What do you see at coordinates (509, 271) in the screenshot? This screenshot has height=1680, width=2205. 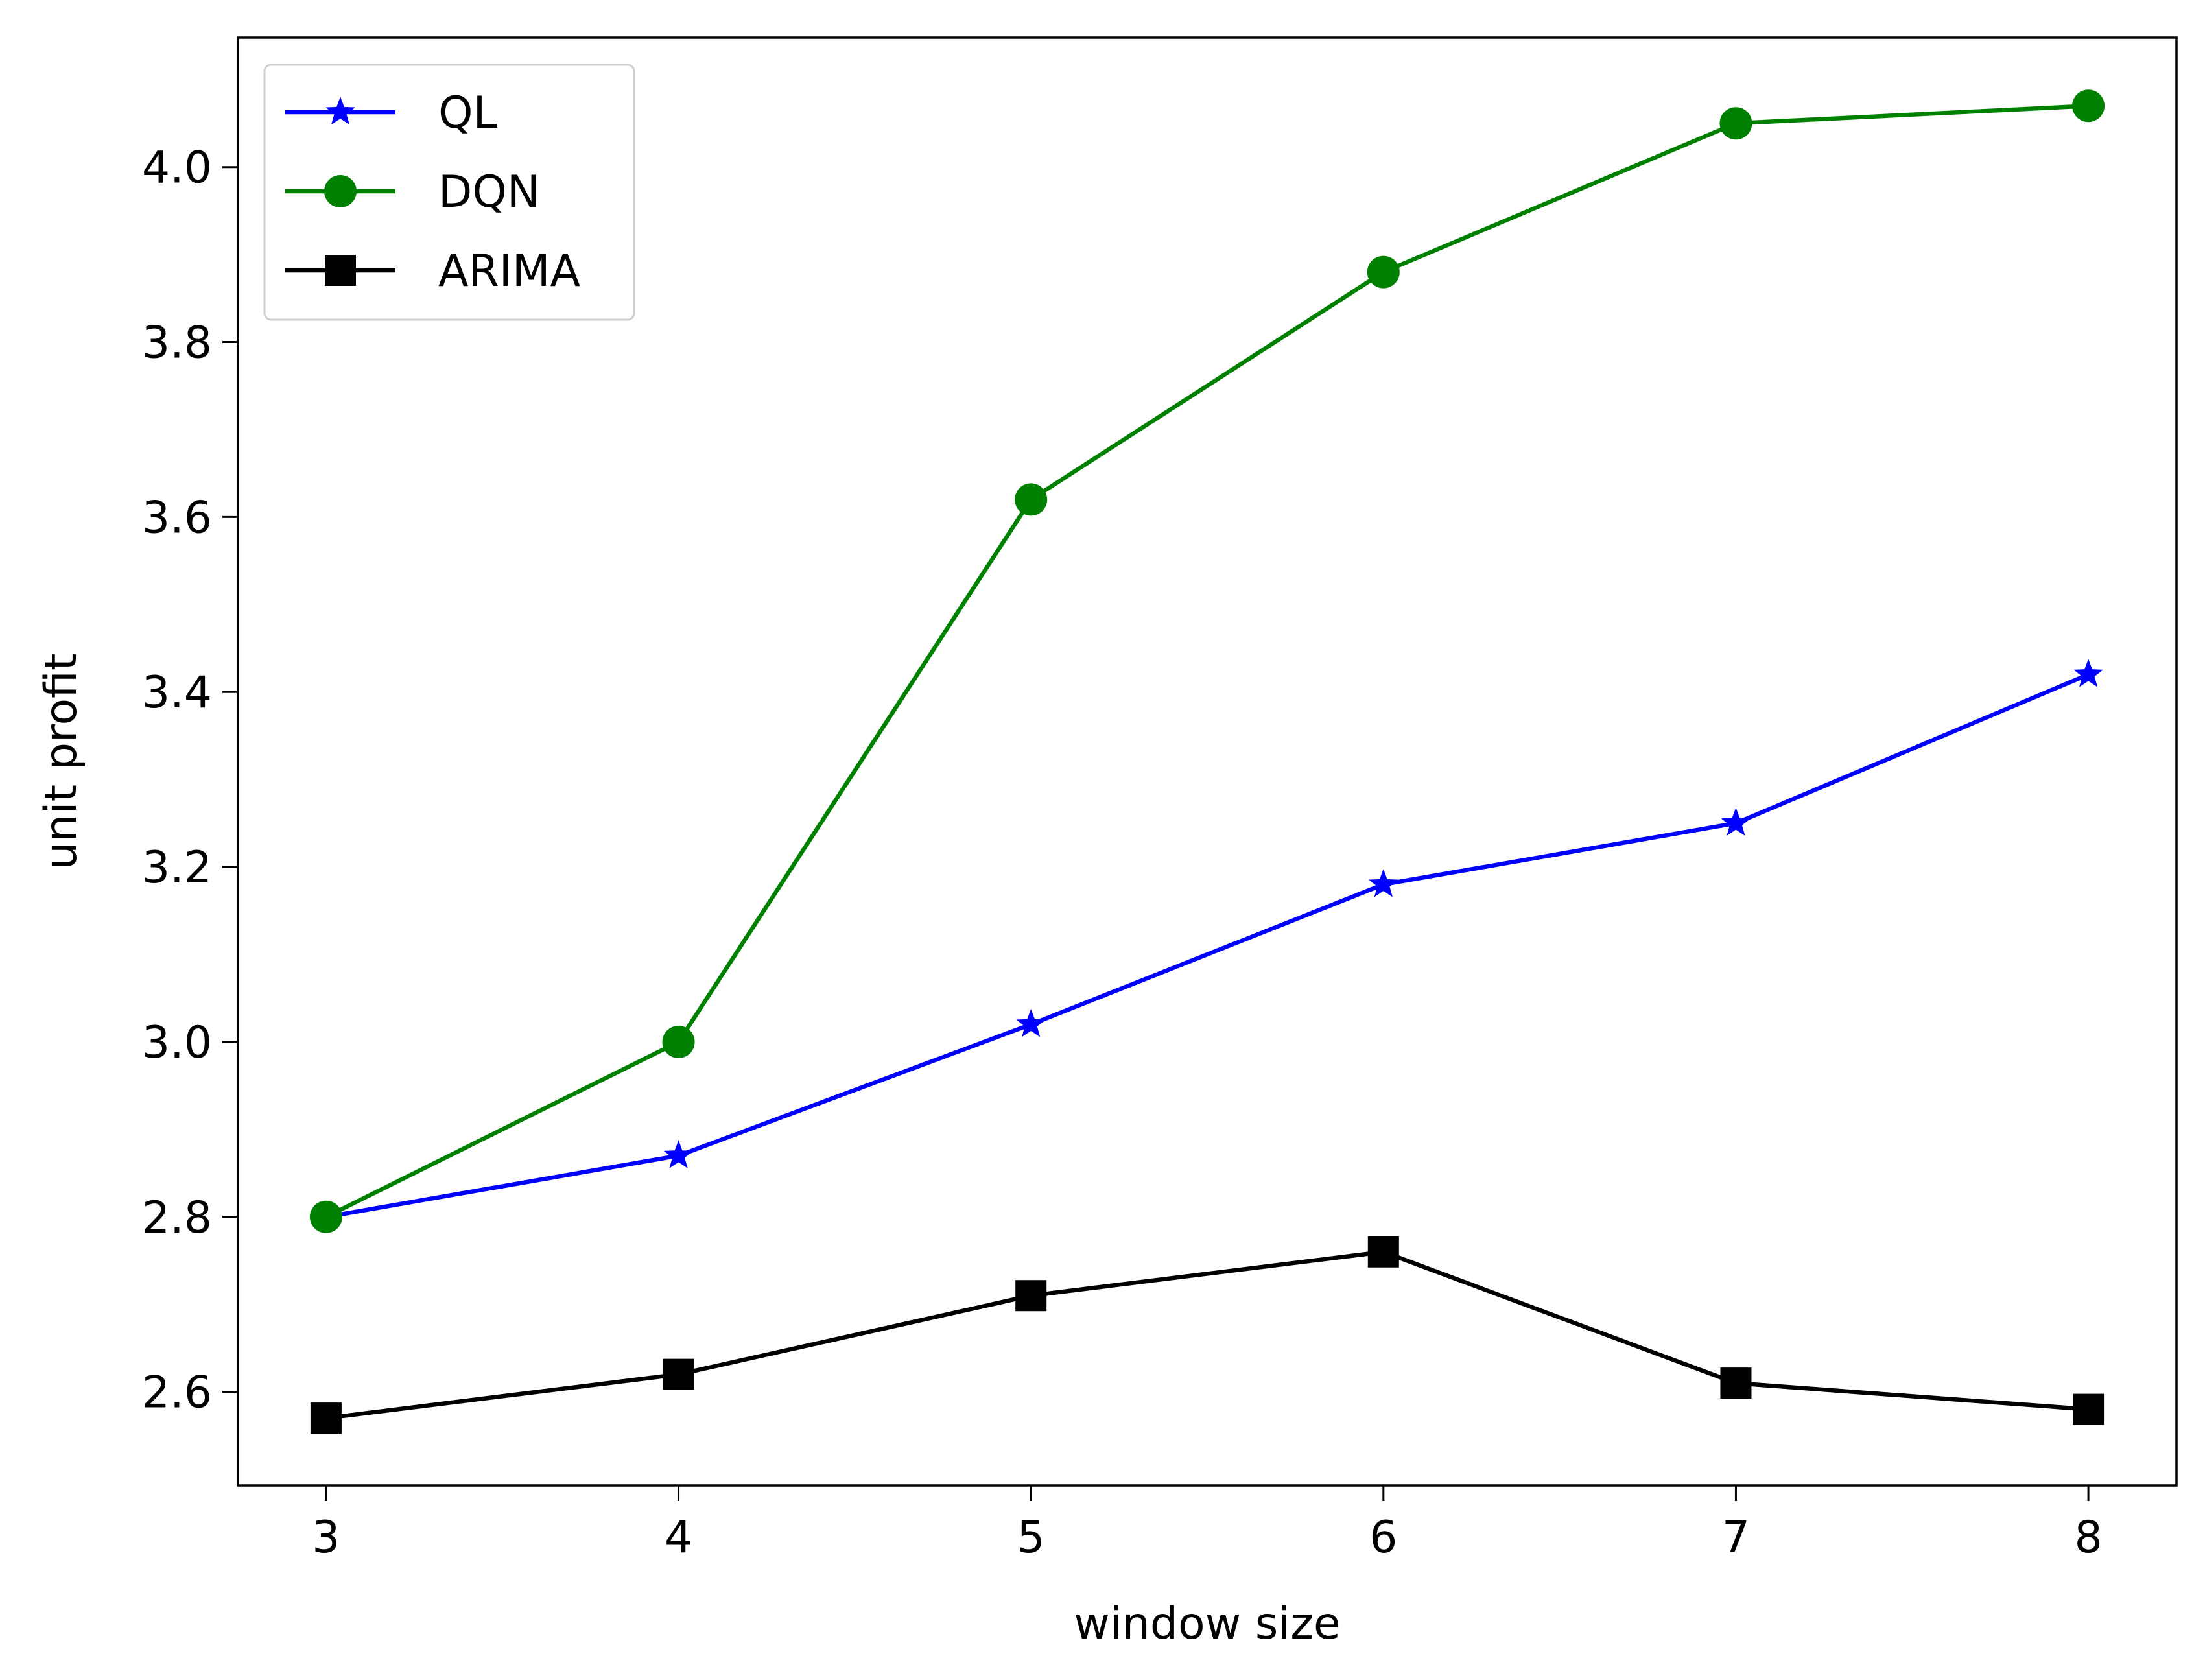 I see `legend-label: ARIMA` at bounding box center [509, 271].